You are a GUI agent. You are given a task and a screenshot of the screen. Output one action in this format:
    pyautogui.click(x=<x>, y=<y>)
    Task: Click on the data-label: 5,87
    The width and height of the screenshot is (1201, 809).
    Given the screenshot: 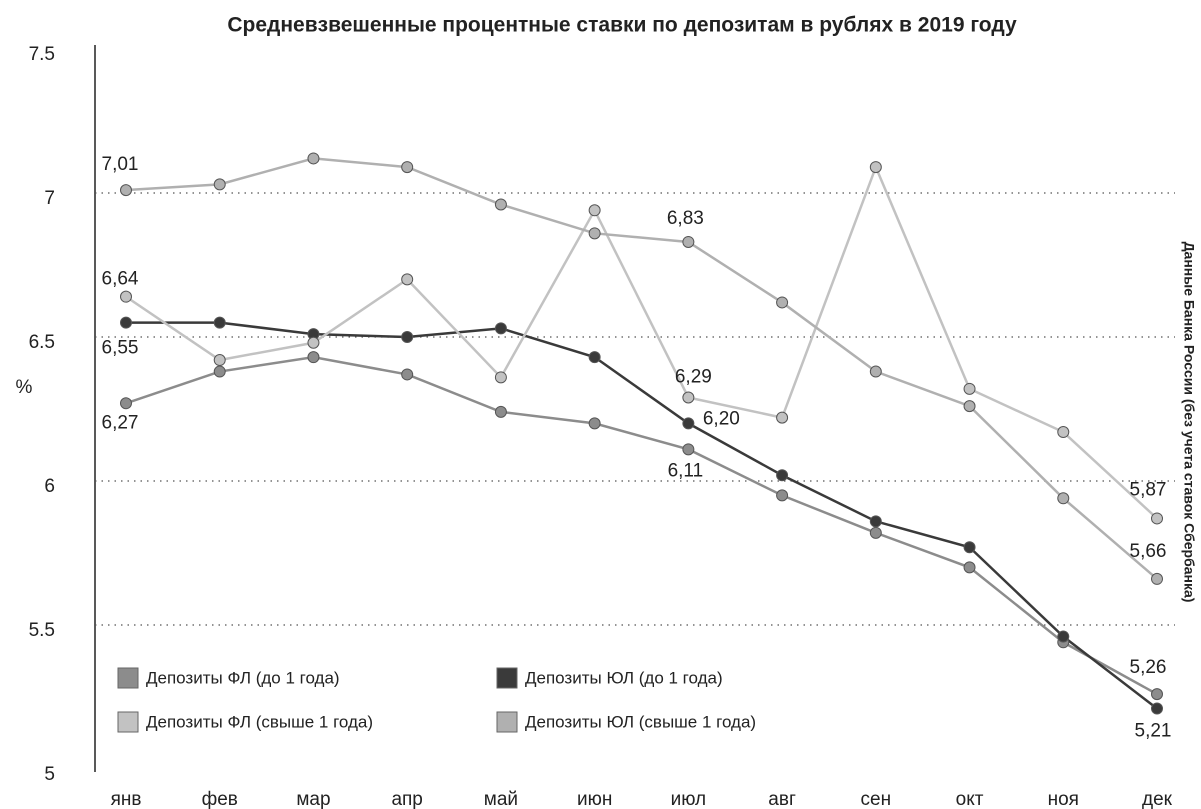 What is the action you would take?
    pyautogui.click(x=1148, y=489)
    